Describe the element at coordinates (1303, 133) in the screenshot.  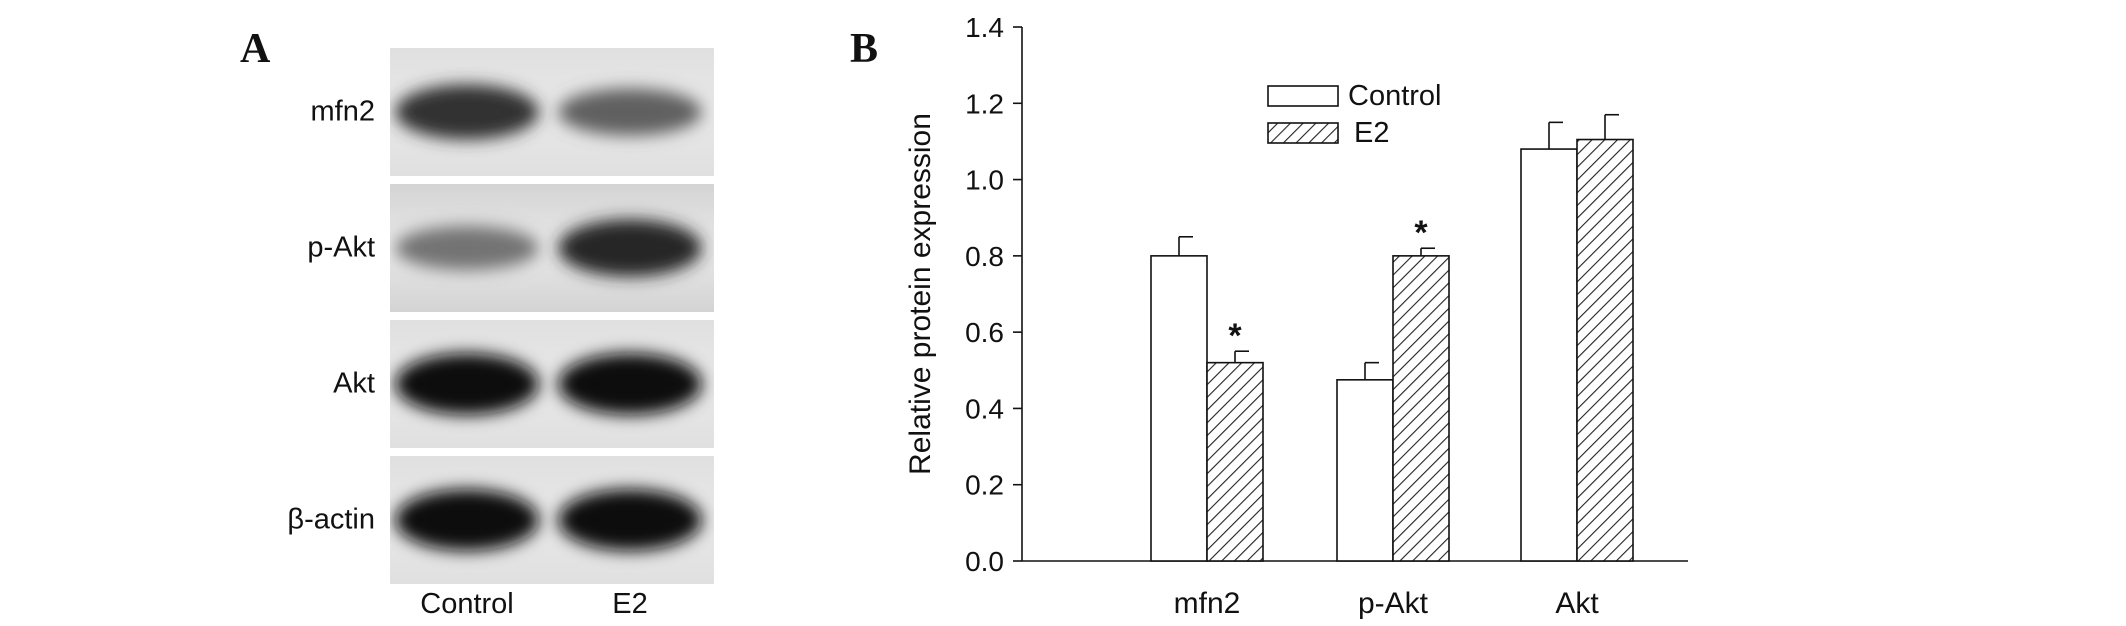
I see `legend-swatch-e2` at that location.